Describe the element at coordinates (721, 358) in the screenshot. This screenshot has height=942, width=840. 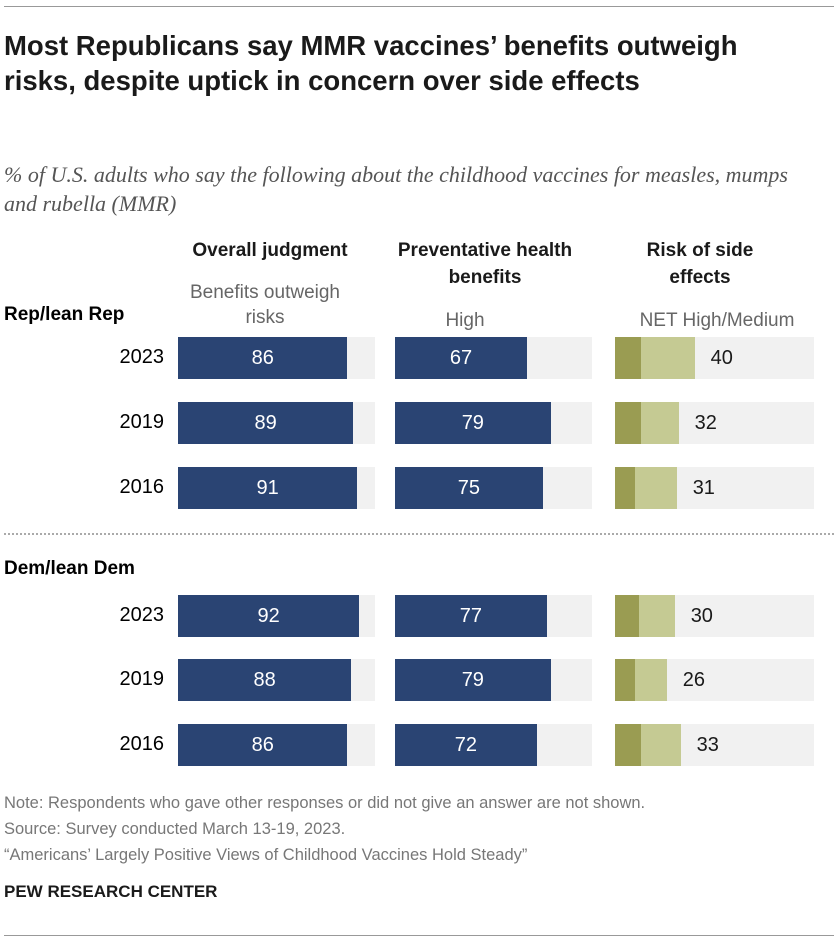
I see `data-label-risk: 40` at that location.